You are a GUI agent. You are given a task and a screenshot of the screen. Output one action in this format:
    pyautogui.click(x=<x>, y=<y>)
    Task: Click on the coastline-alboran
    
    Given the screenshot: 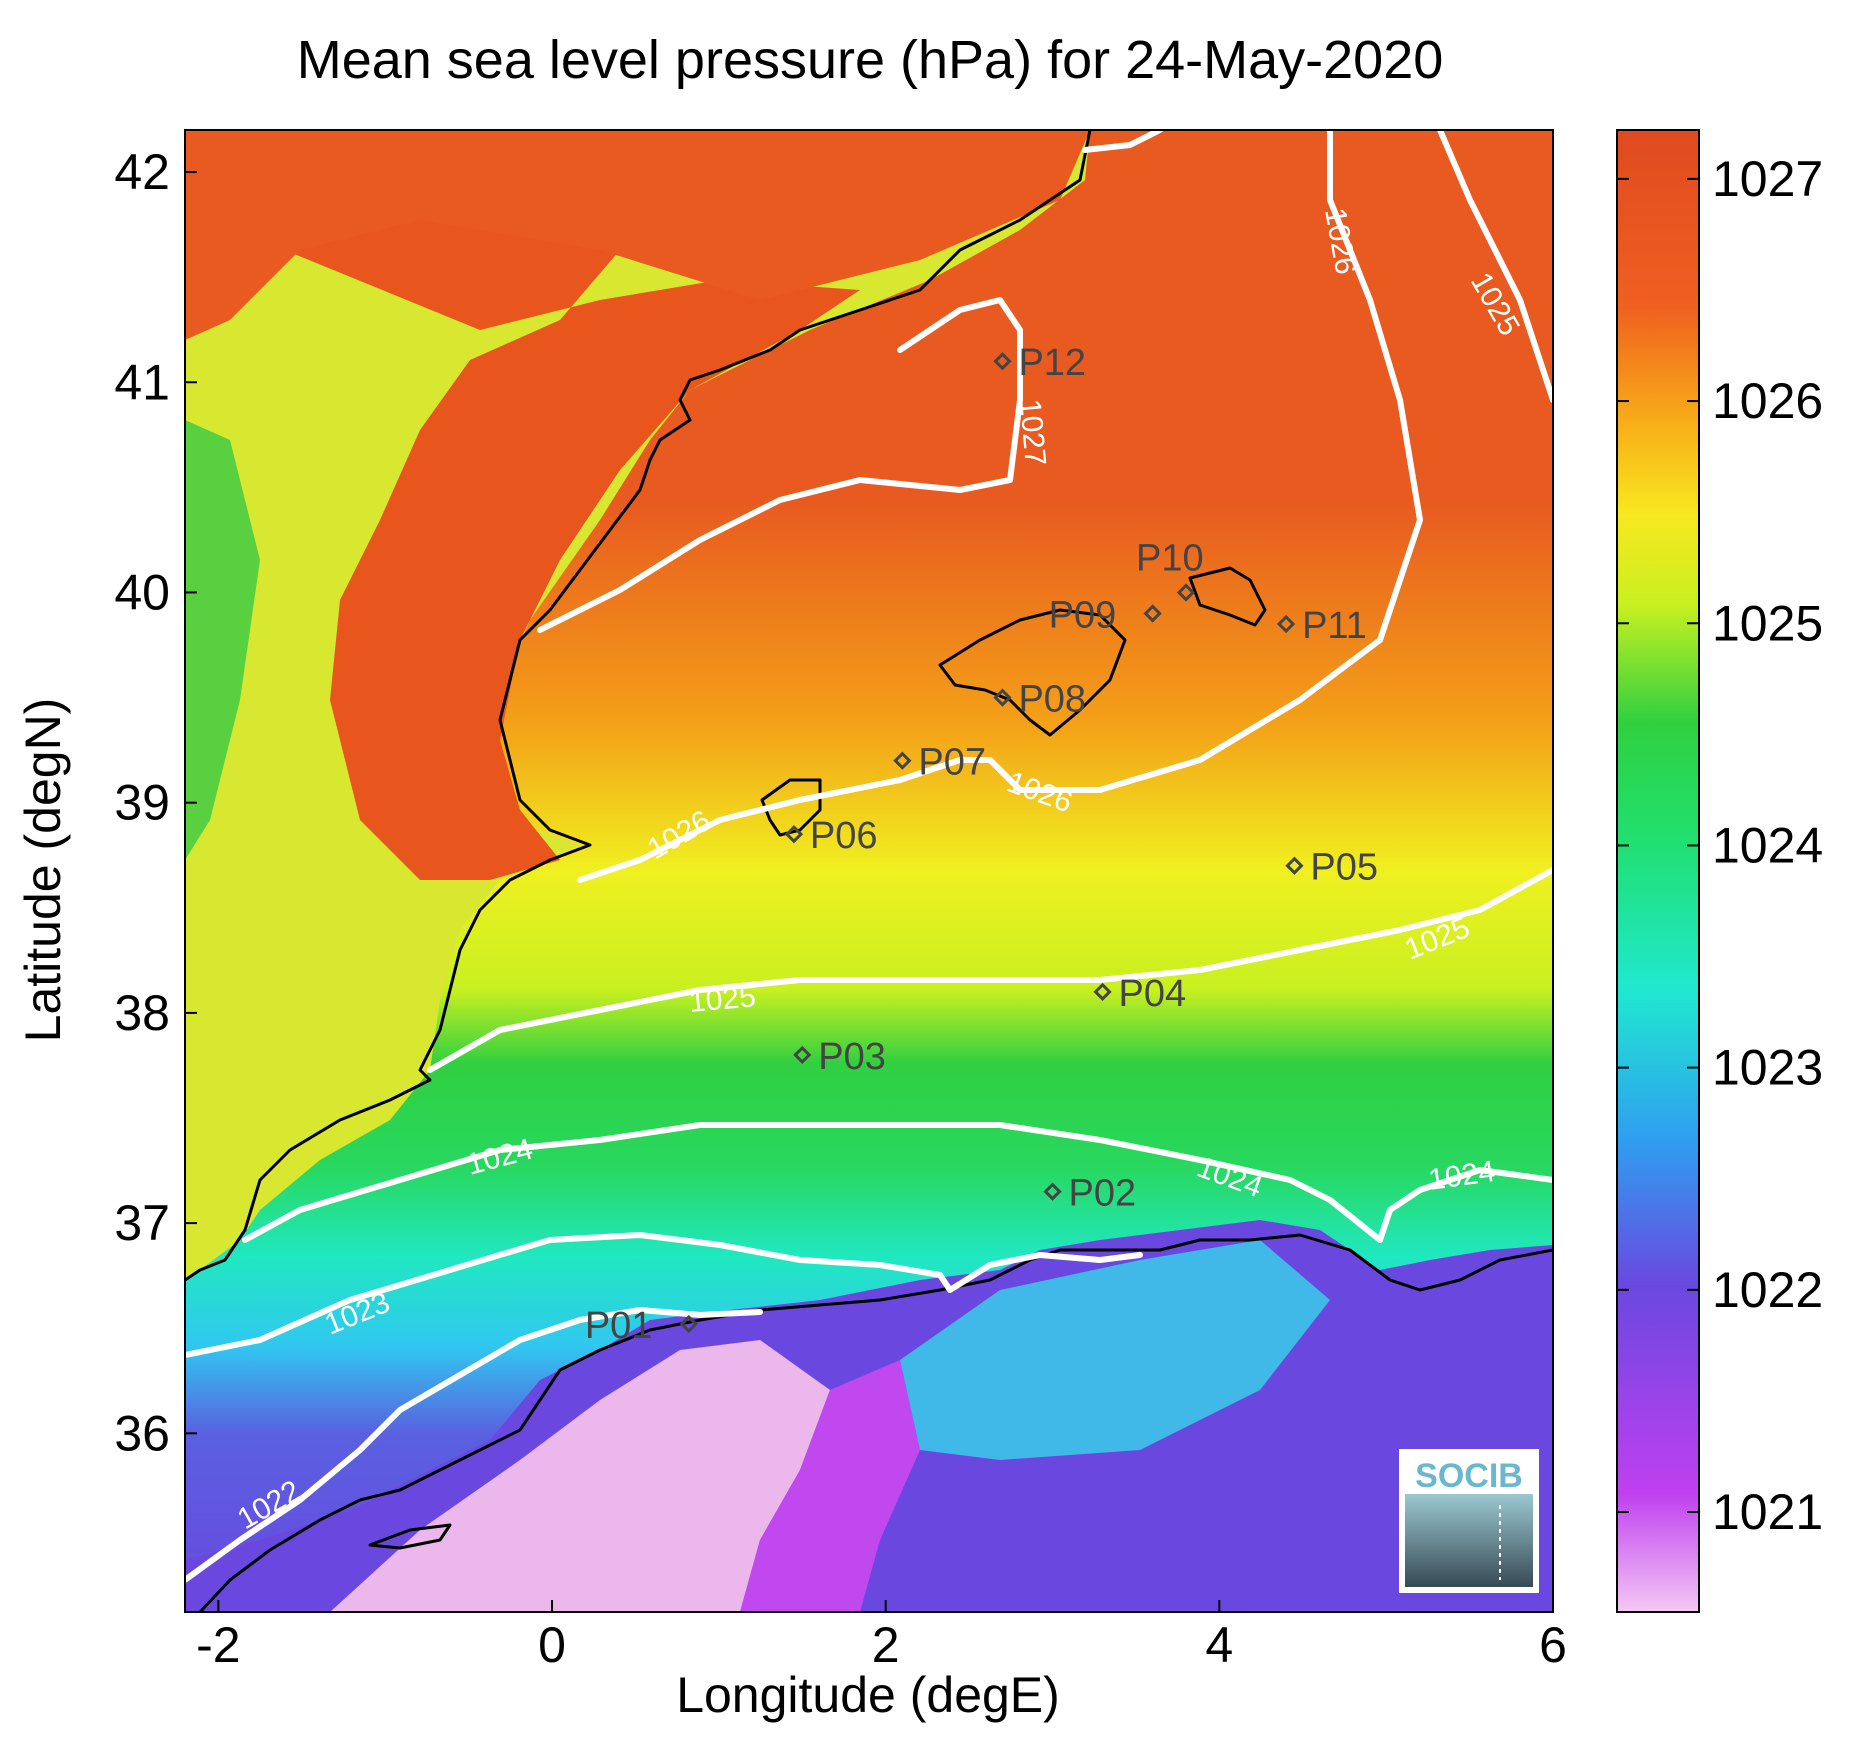 What is the action you would take?
    pyautogui.click(x=410, y=1536)
    